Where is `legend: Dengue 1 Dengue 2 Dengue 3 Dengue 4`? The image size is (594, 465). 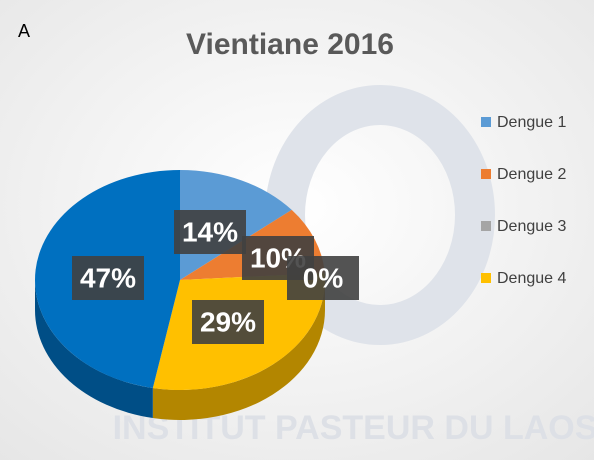
legend: Dengue 1 Dengue 2 Dengue 3 Dengue 4 is located at coordinates (523, 200).